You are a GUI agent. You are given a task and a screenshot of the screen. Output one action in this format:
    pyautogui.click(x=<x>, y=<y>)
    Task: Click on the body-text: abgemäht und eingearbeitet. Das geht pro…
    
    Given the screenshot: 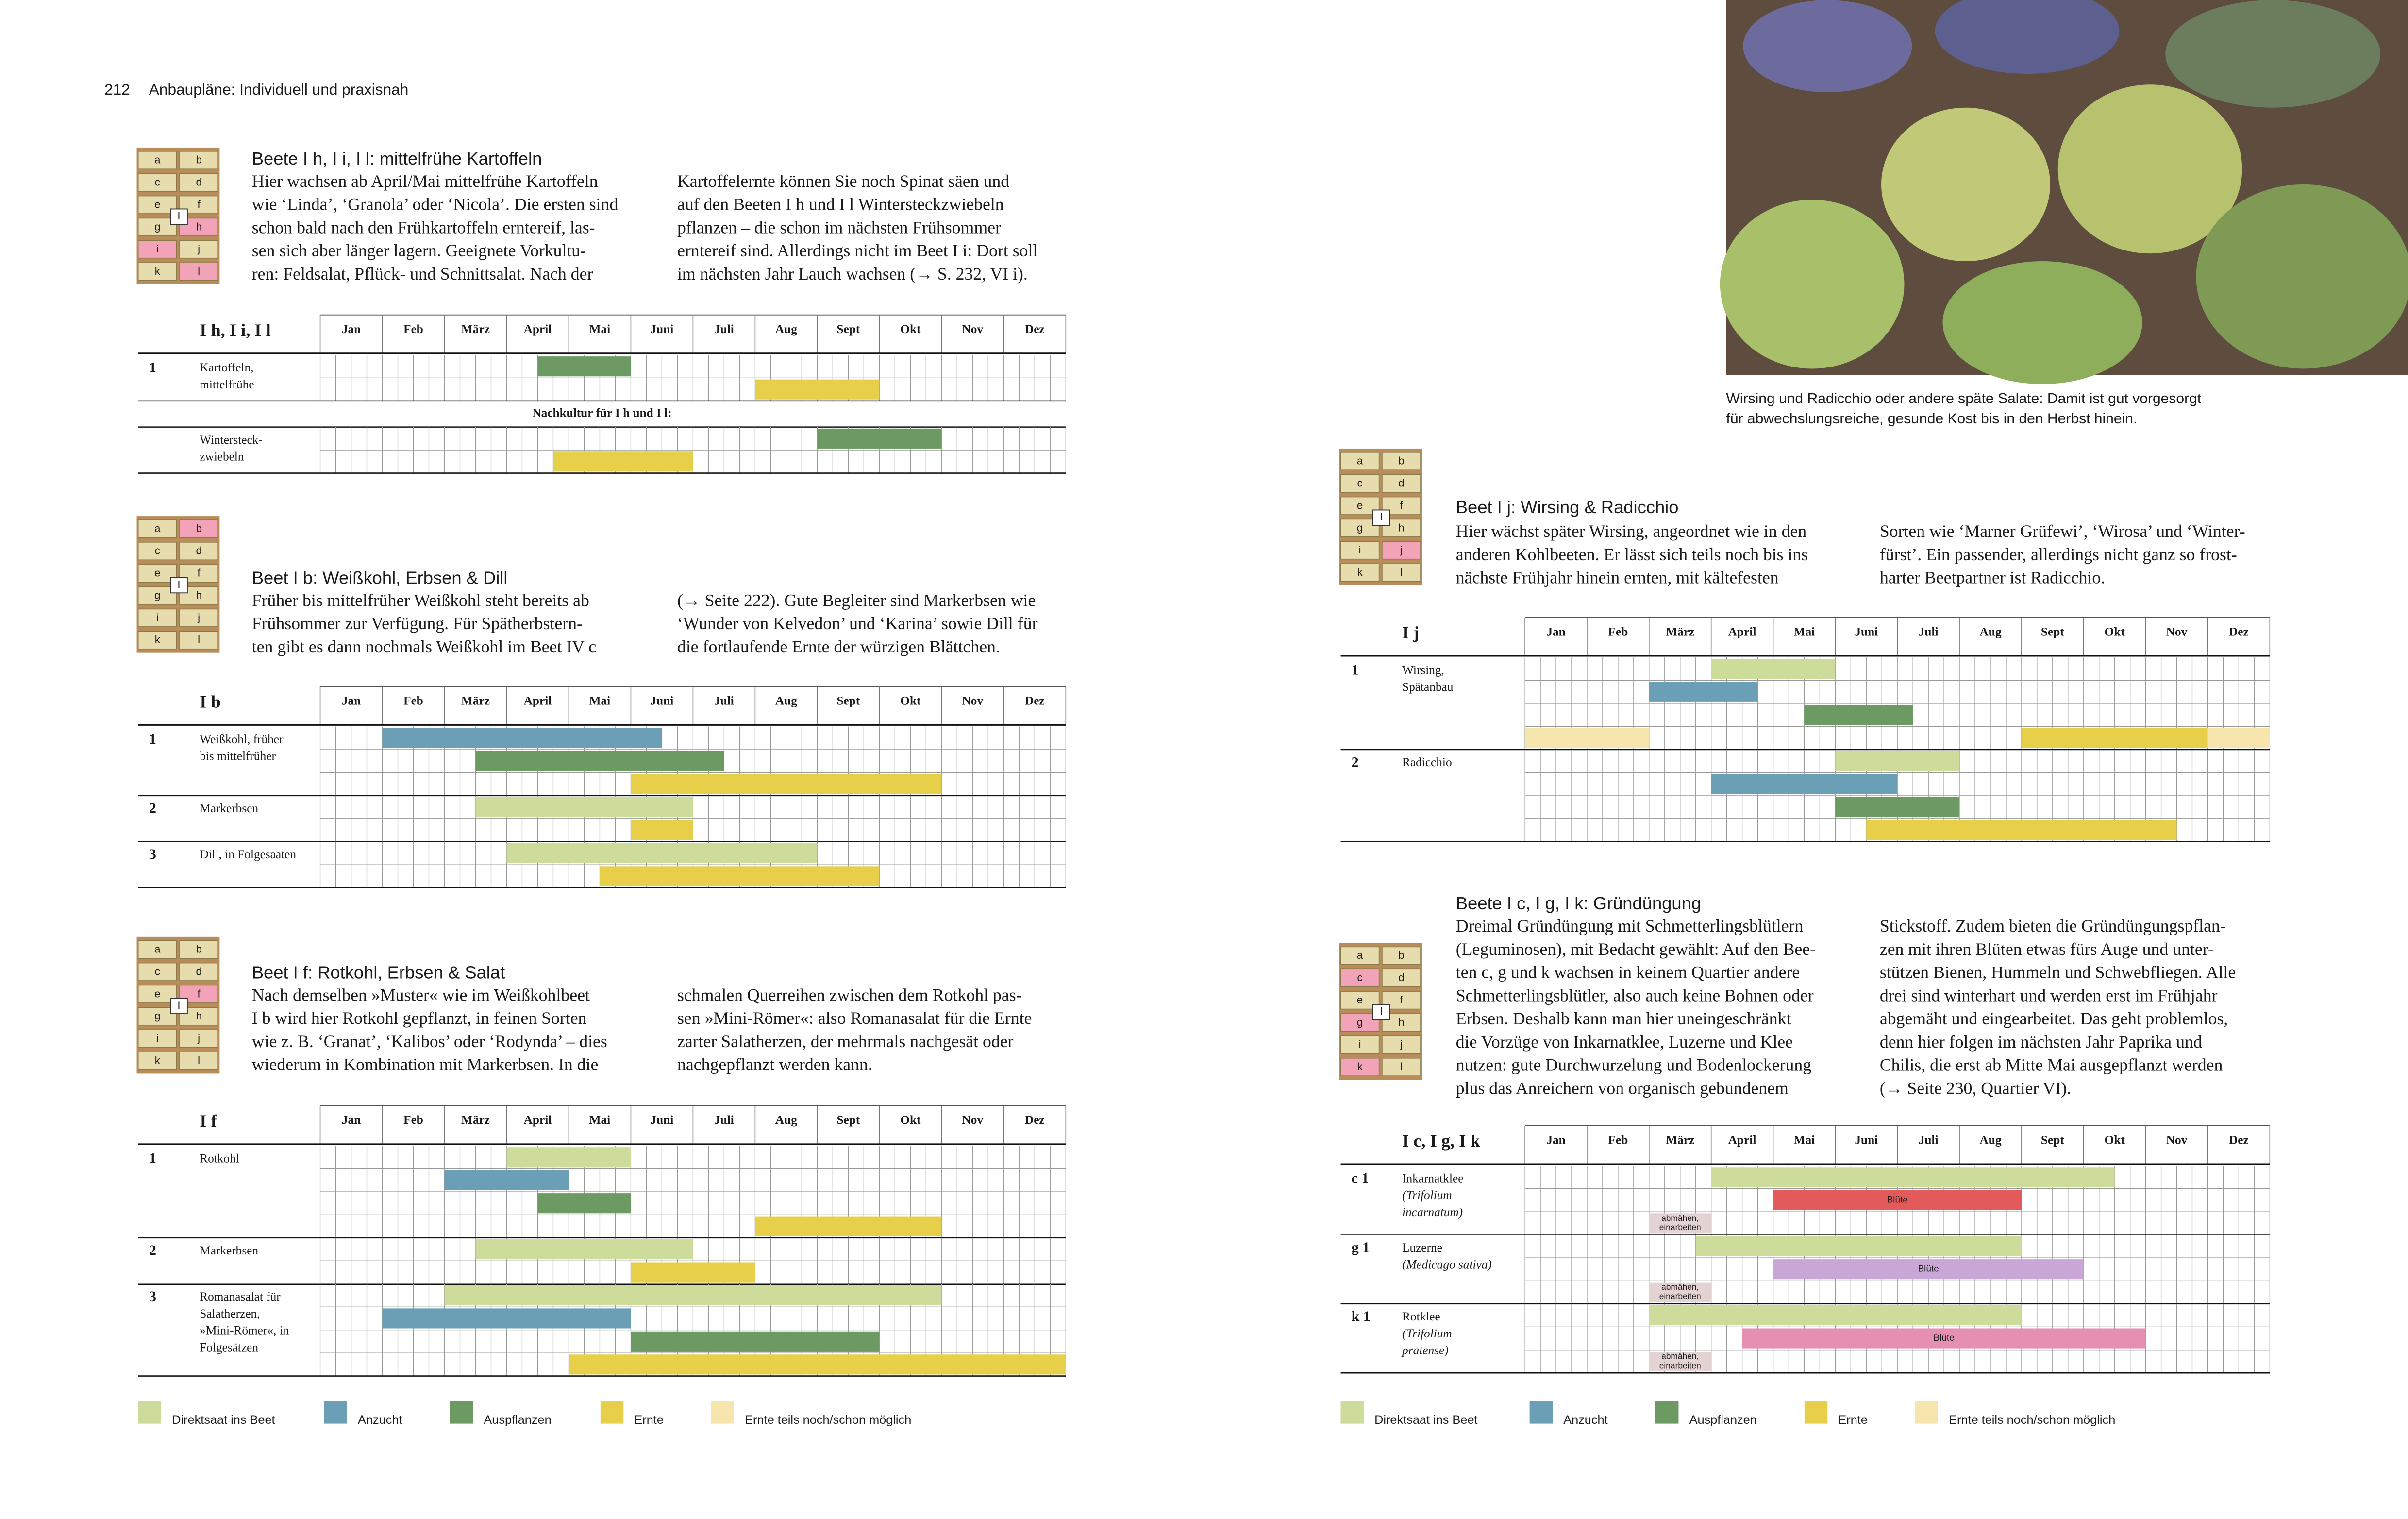 What is the action you would take?
    pyautogui.click(x=2054, y=1018)
    